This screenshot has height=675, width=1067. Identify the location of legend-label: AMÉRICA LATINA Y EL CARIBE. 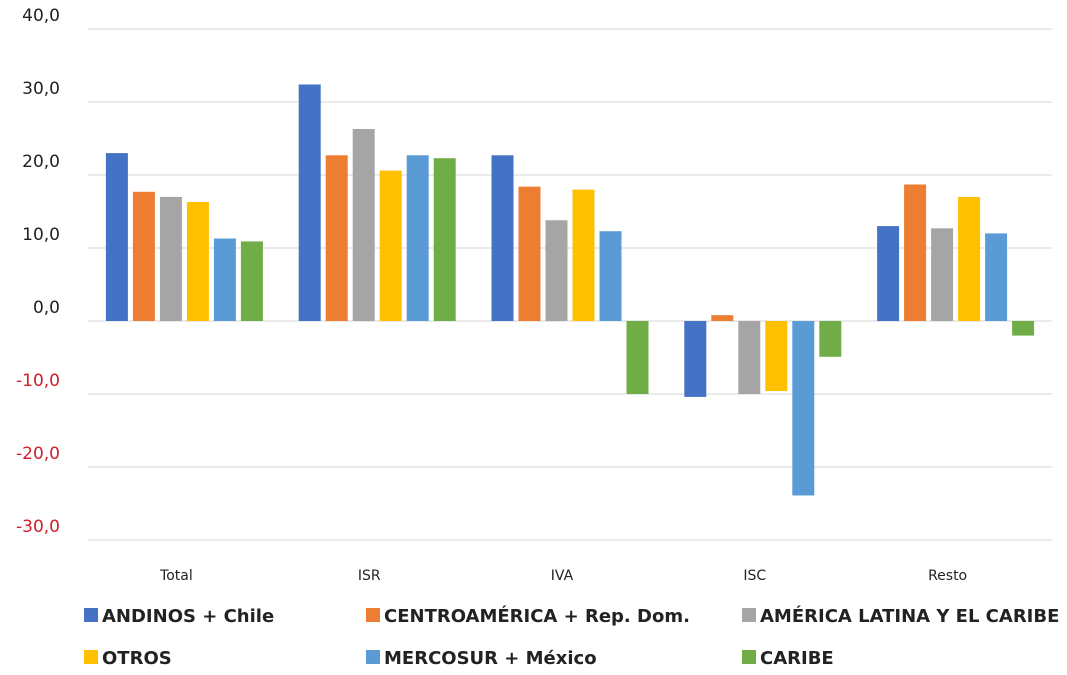
(909, 616).